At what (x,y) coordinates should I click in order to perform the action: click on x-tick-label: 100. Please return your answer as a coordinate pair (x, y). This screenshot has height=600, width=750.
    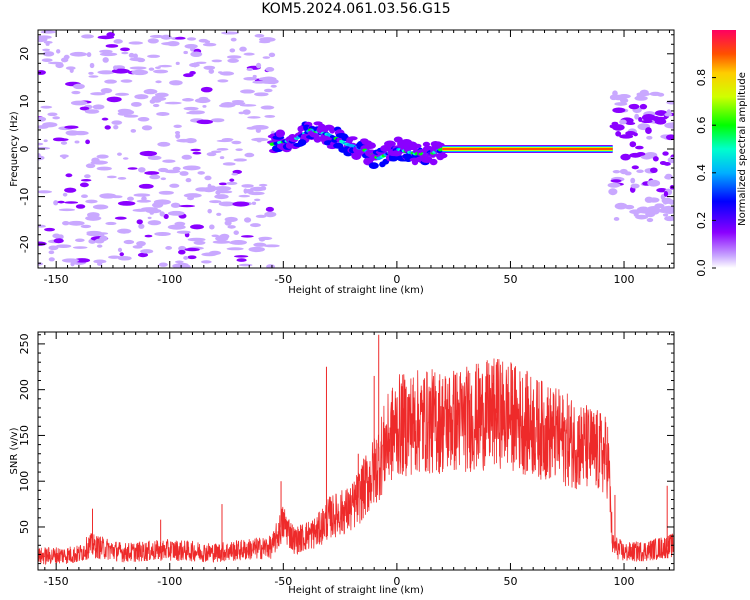
    Looking at the image, I should click on (624, 581).